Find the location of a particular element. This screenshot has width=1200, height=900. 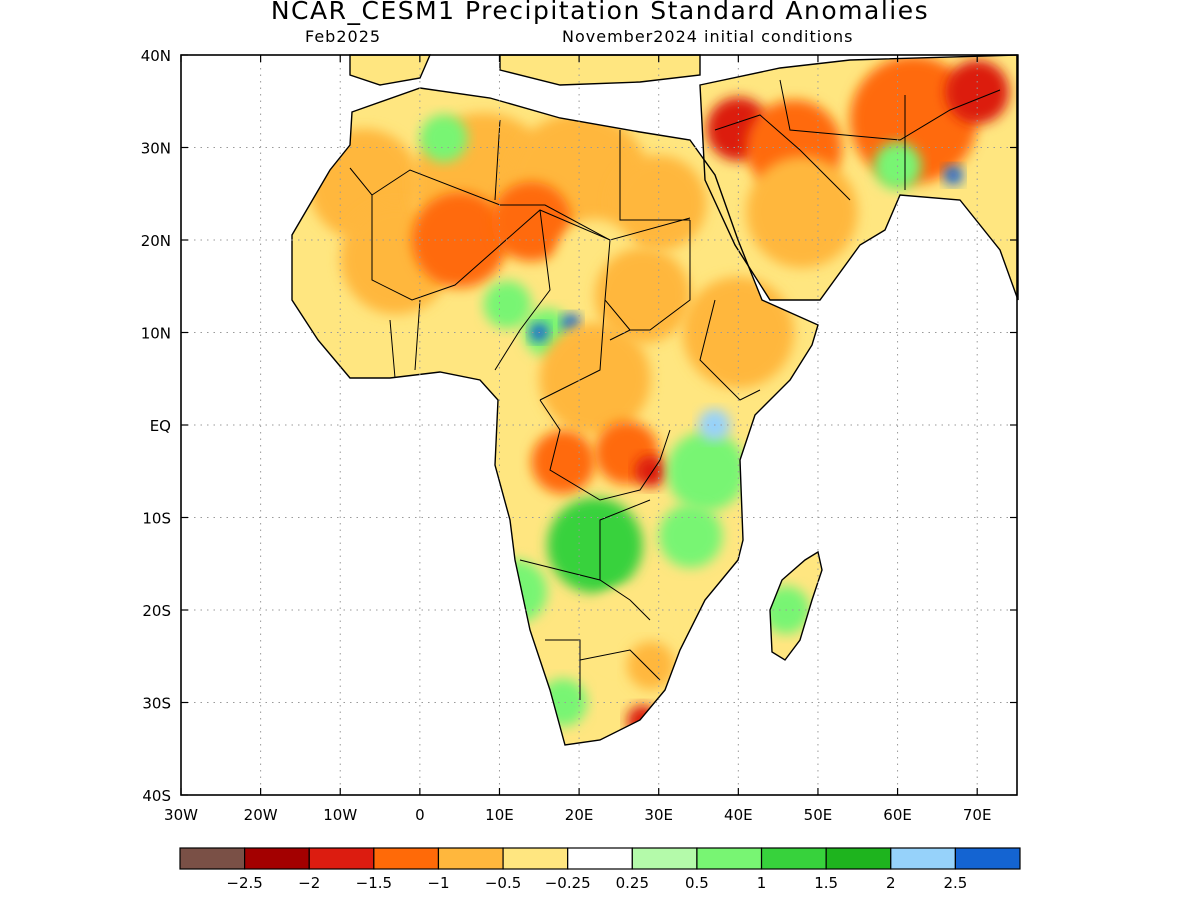

lat-label: 30N is located at coordinates (156, 149).